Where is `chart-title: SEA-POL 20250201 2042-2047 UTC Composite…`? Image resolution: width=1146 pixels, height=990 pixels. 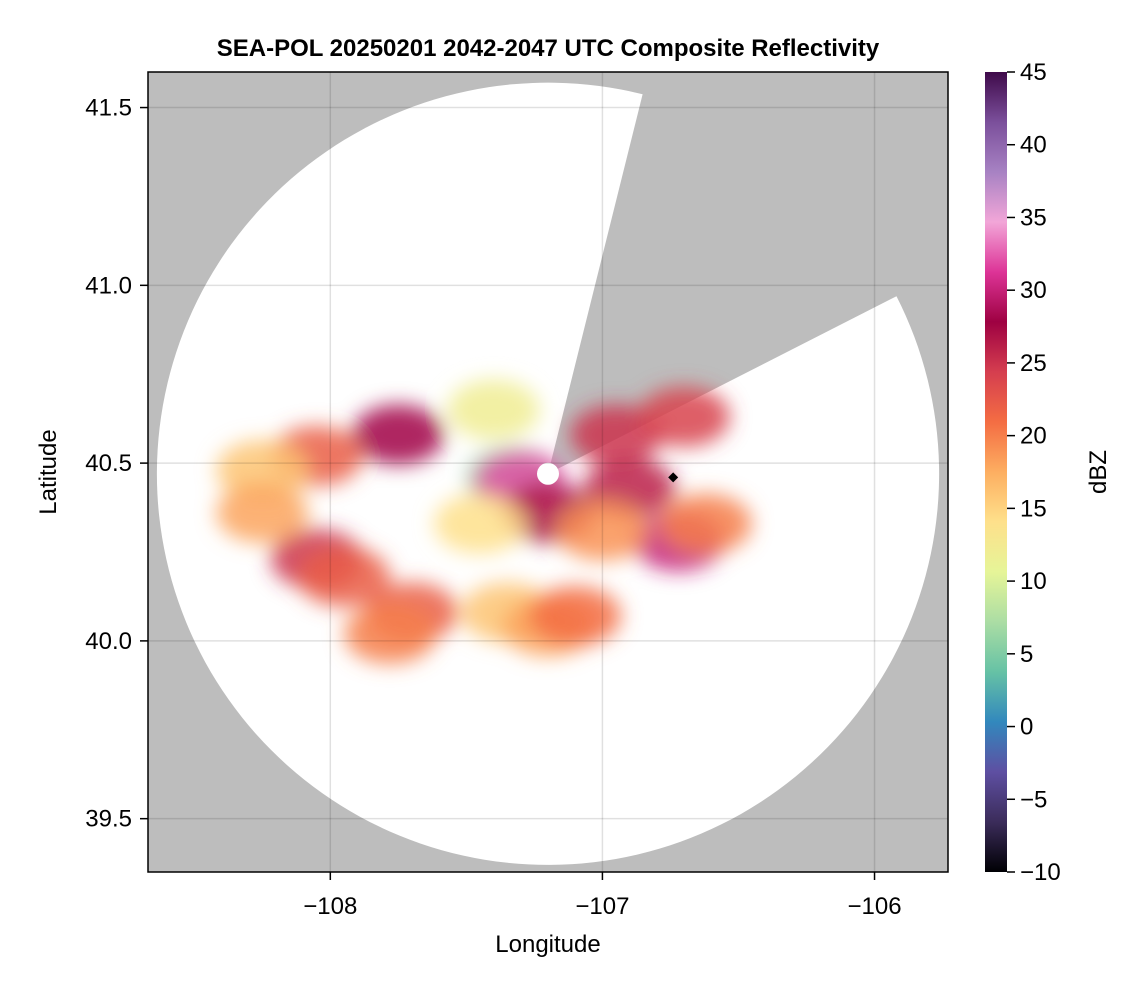 chart-title: SEA-POL 20250201 2042-2047 UTC Composite… is located at coordinates (548, 48).